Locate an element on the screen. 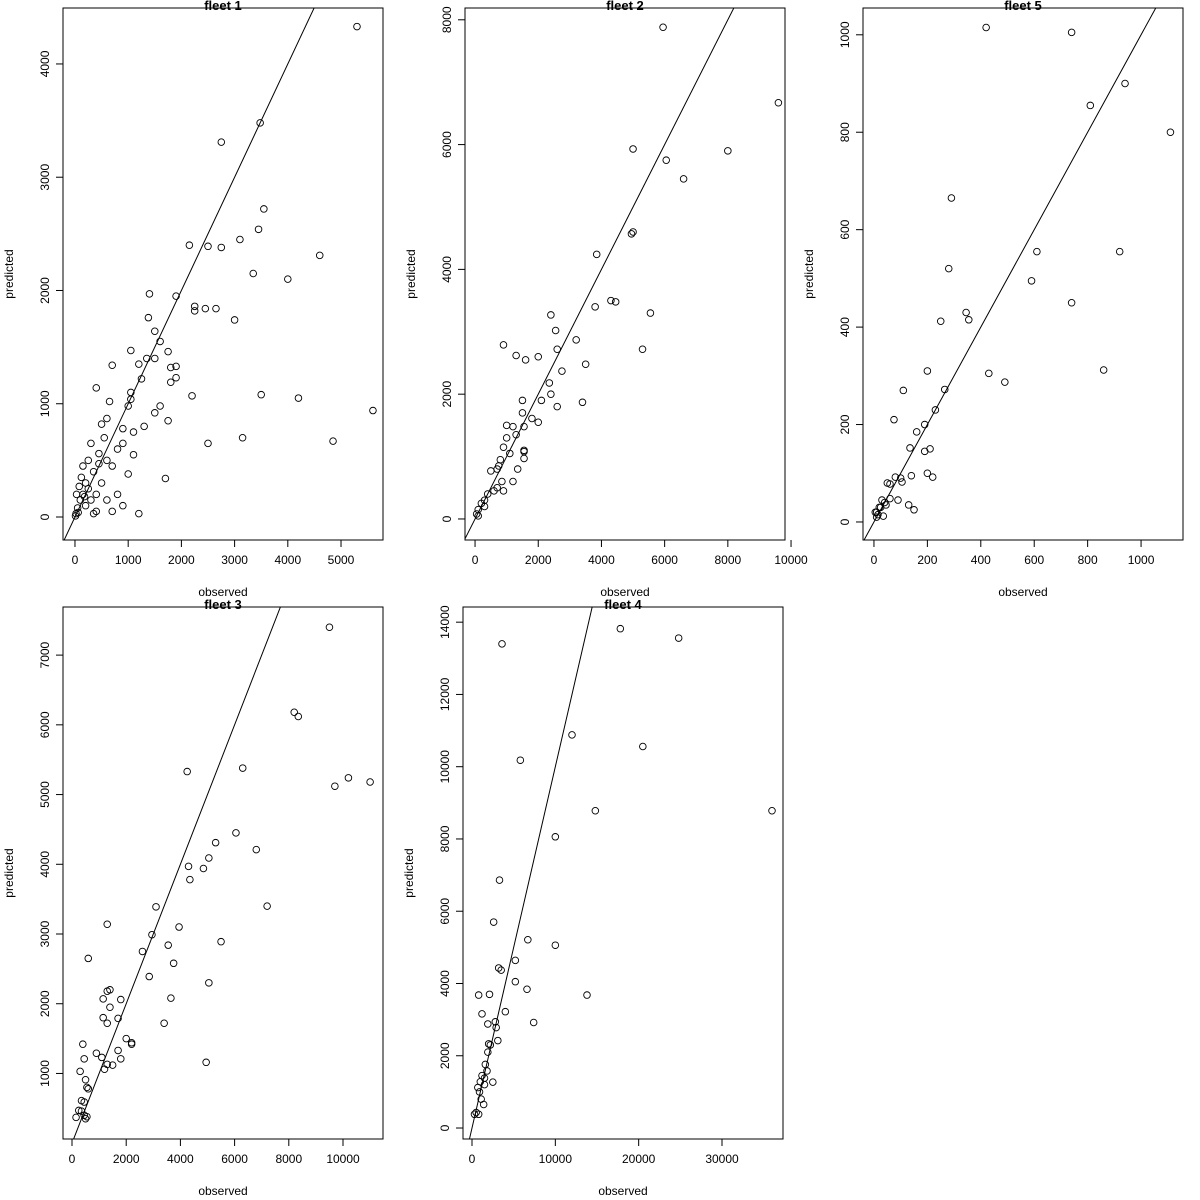 The image size is (1200, 1200). identity-line is located at coordinates (177, 873).